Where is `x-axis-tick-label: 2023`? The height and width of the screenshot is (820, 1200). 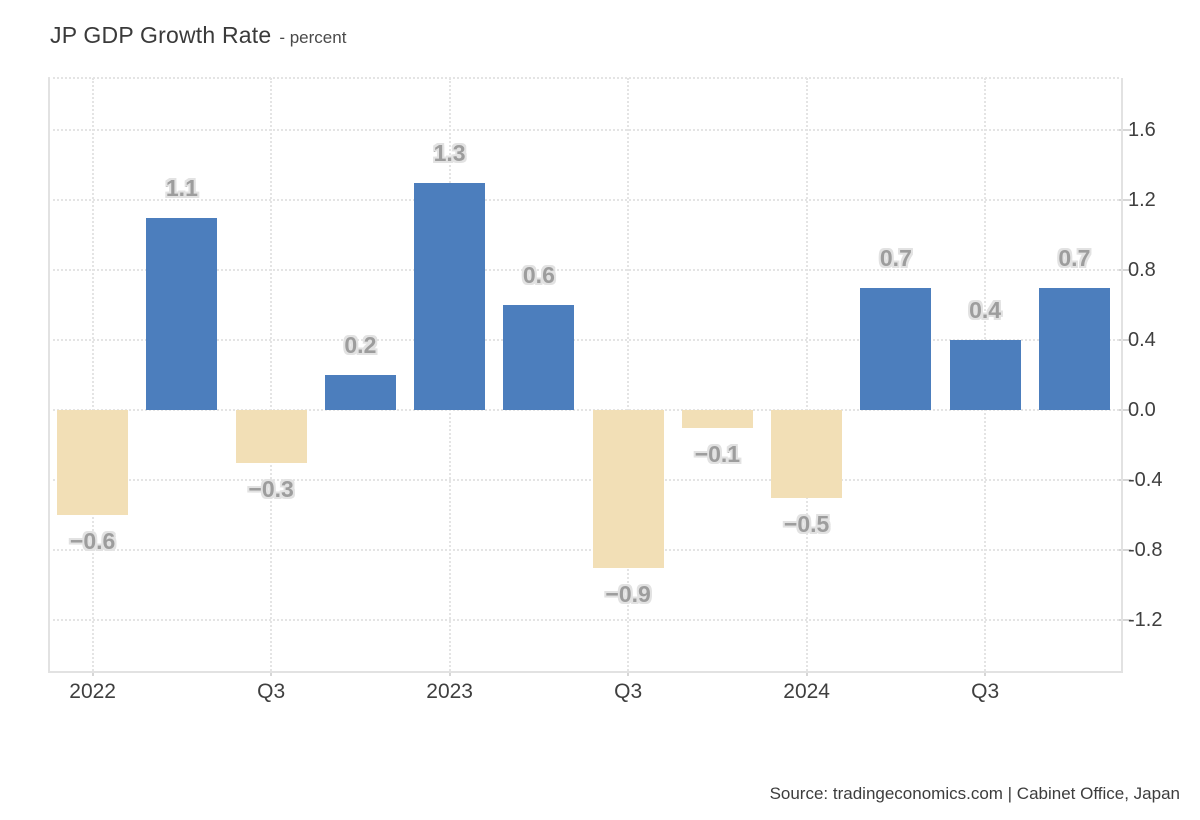
x-axis-tick-label: 2023 is located at coordinates (449, 691).